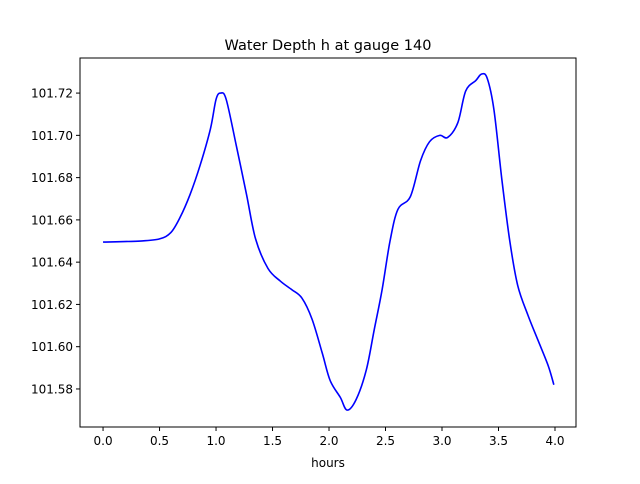  What do you see at coordinates (52, 263) in the screenshot?
I see `y-tick-label: 101.64` at bounding box center [52, 263].